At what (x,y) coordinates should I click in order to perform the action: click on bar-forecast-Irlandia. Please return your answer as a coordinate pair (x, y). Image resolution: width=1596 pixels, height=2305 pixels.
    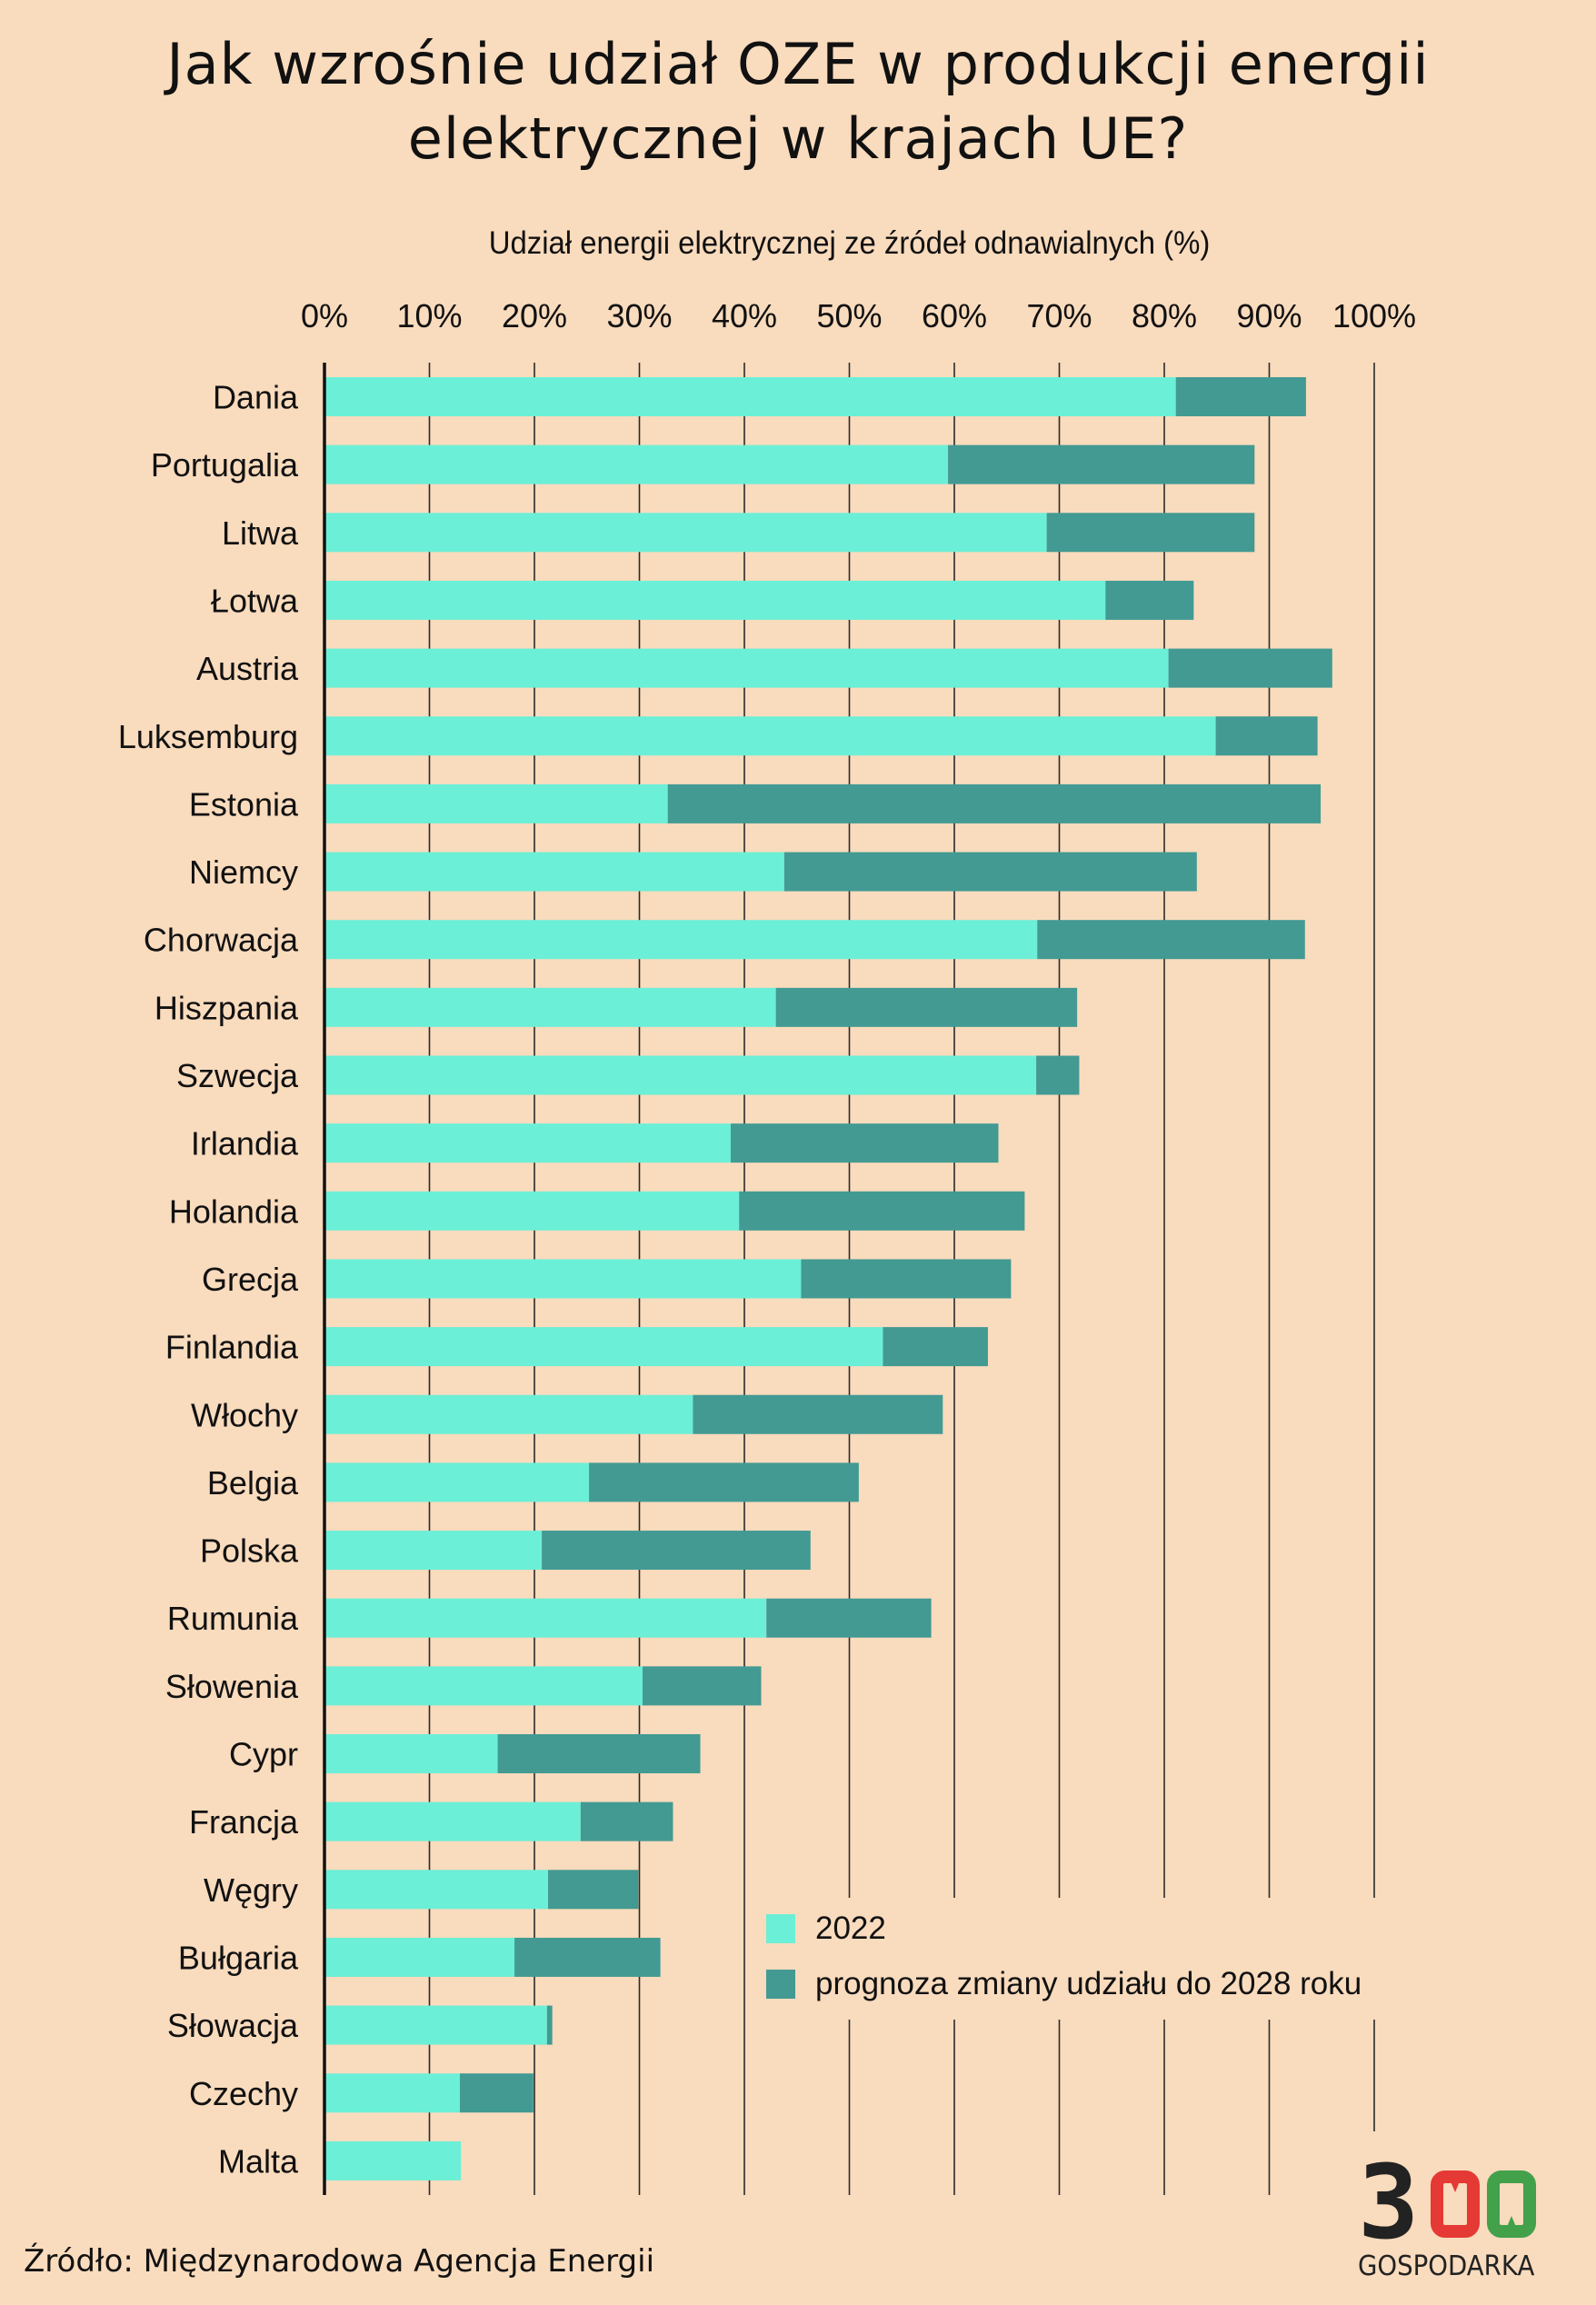
    Looking at the image, I should click on (864, 1143).